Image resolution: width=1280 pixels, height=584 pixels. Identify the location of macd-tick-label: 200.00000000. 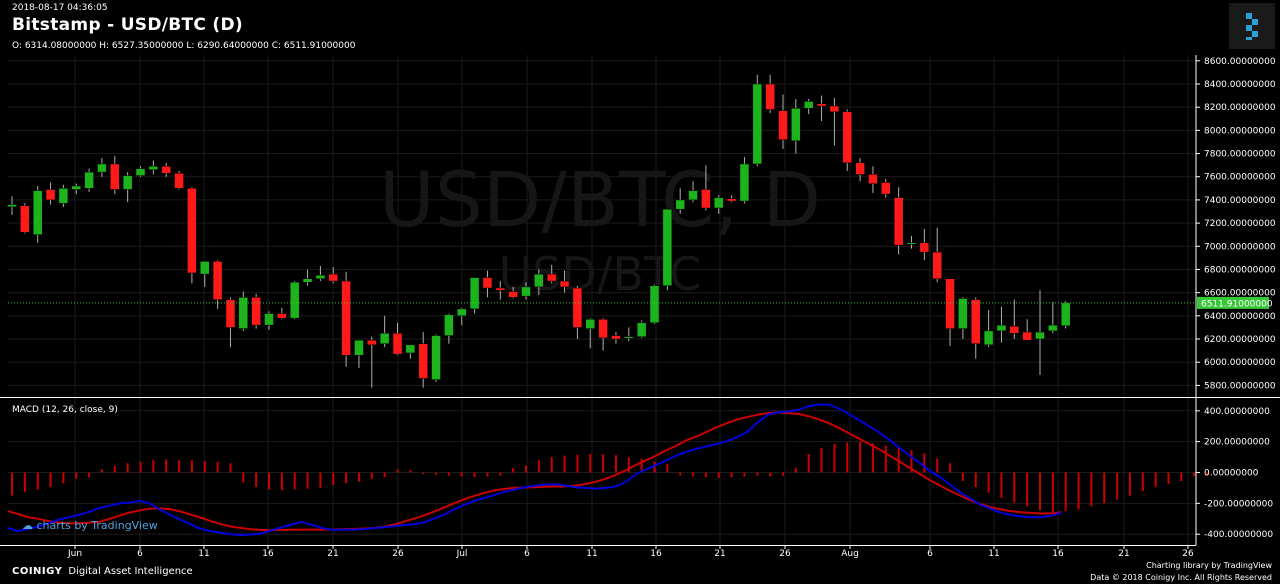
(1237, 443).